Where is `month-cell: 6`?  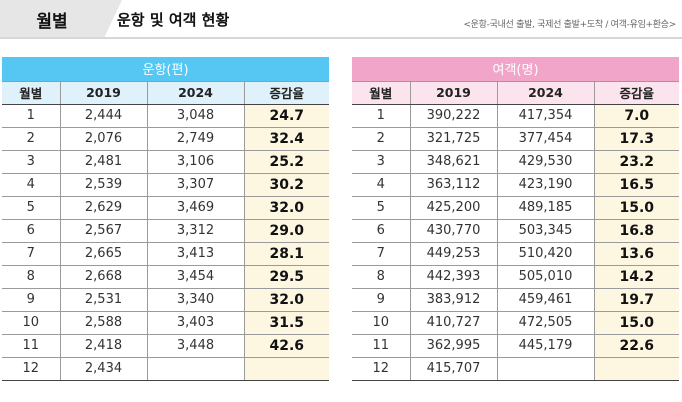 month-cell: 6 is located at coordinates (31, 231).